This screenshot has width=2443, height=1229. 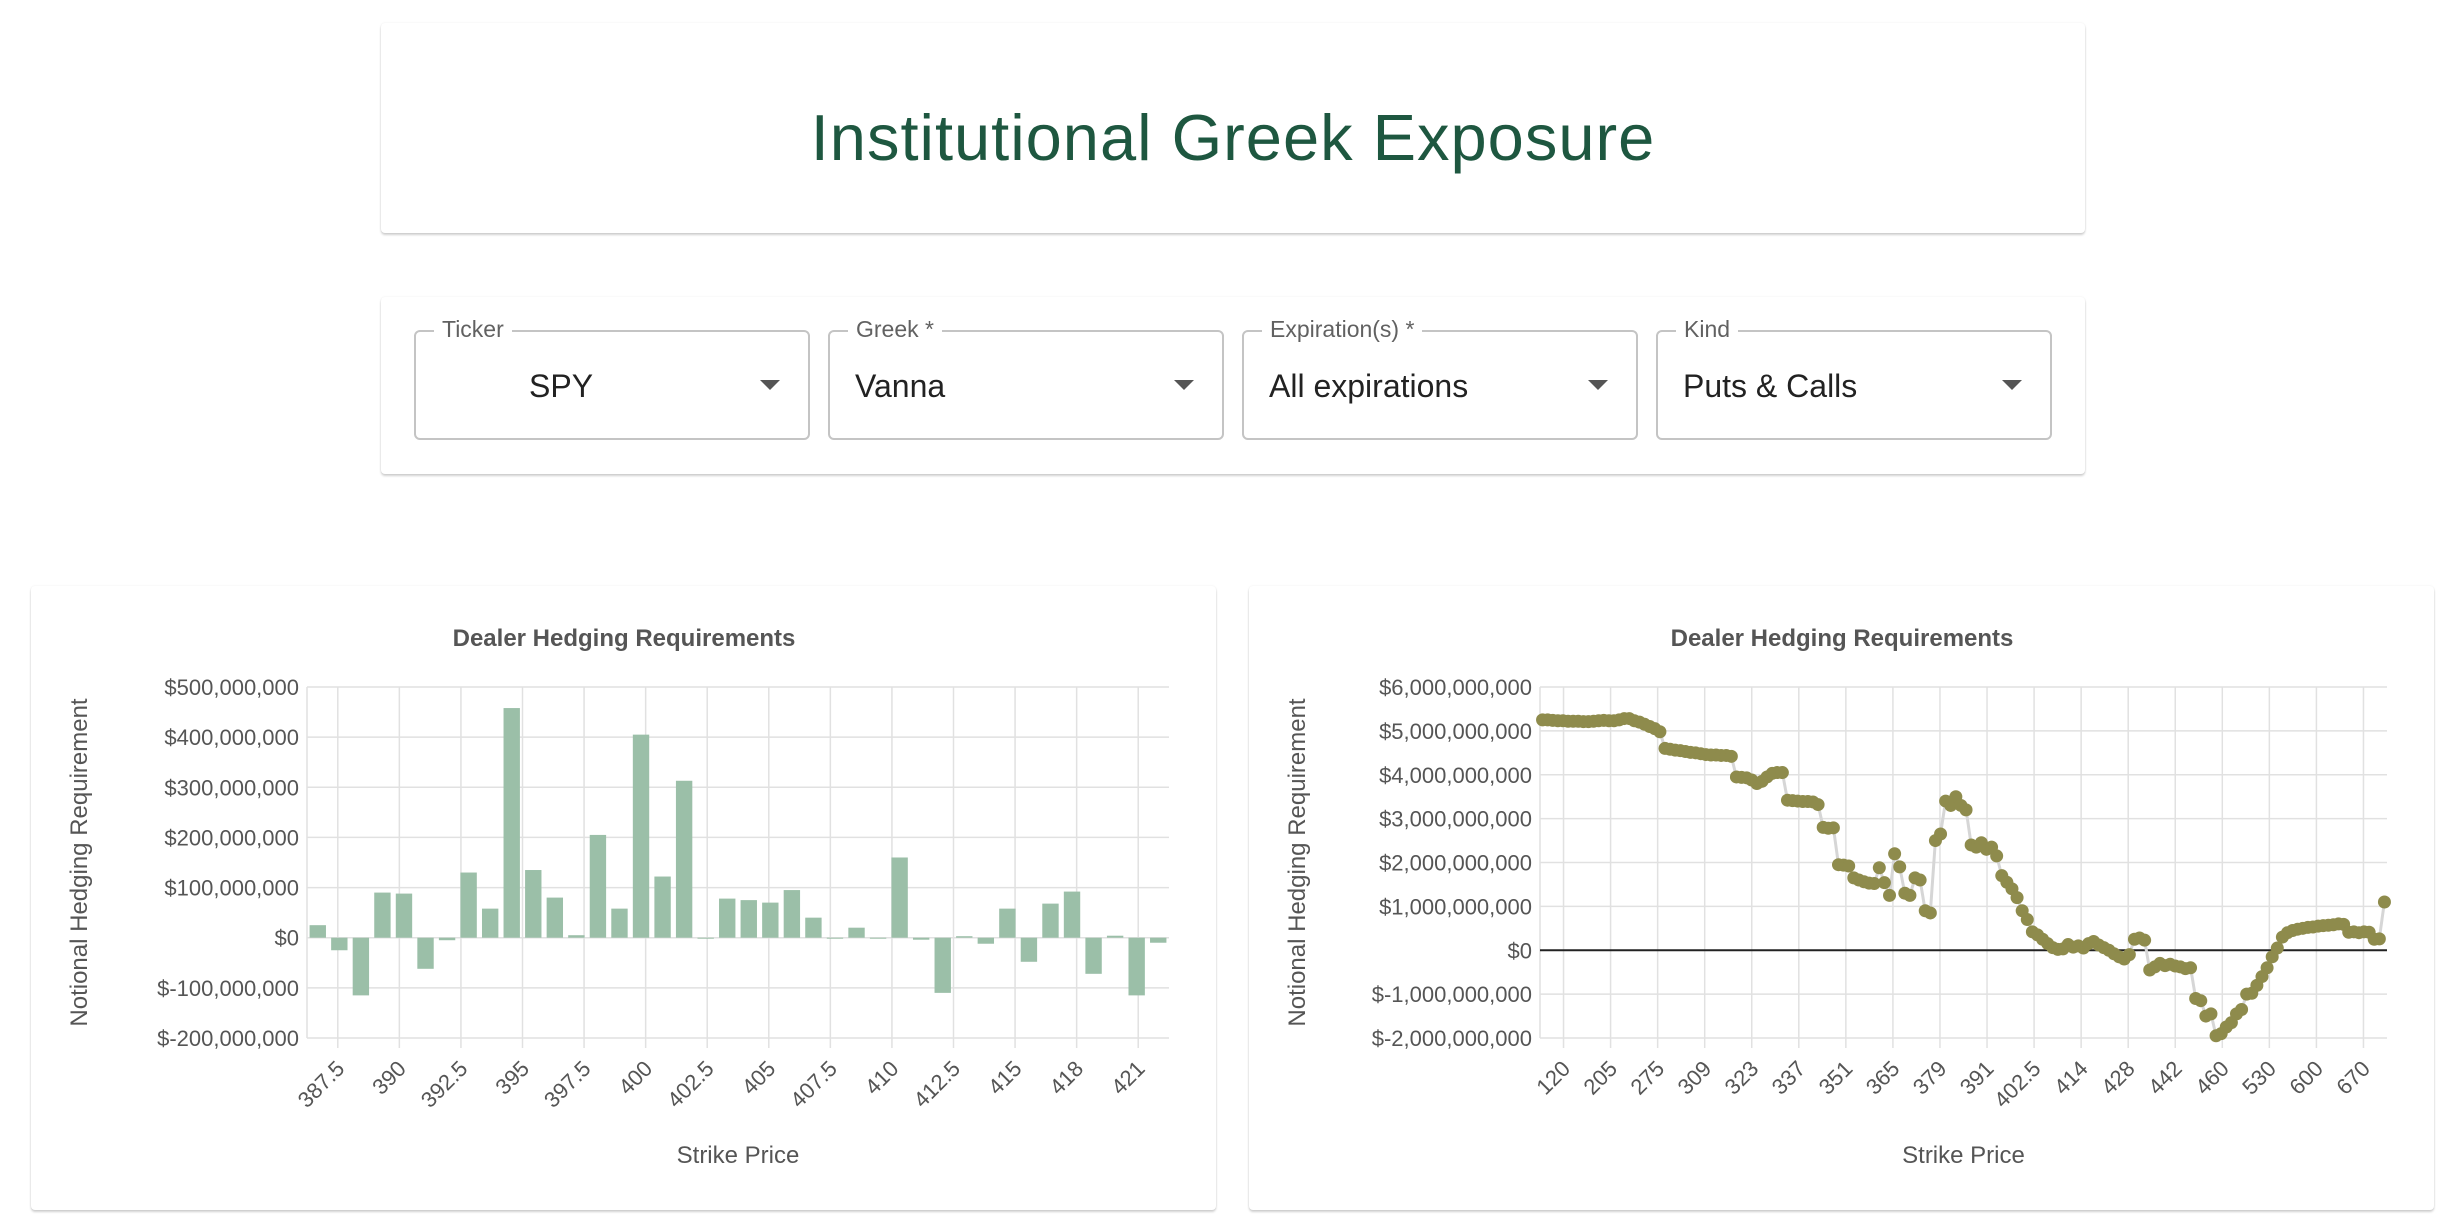 I want to click on expiration-select: Expiration(s) * All expirations, so click(x=1440, y=378).